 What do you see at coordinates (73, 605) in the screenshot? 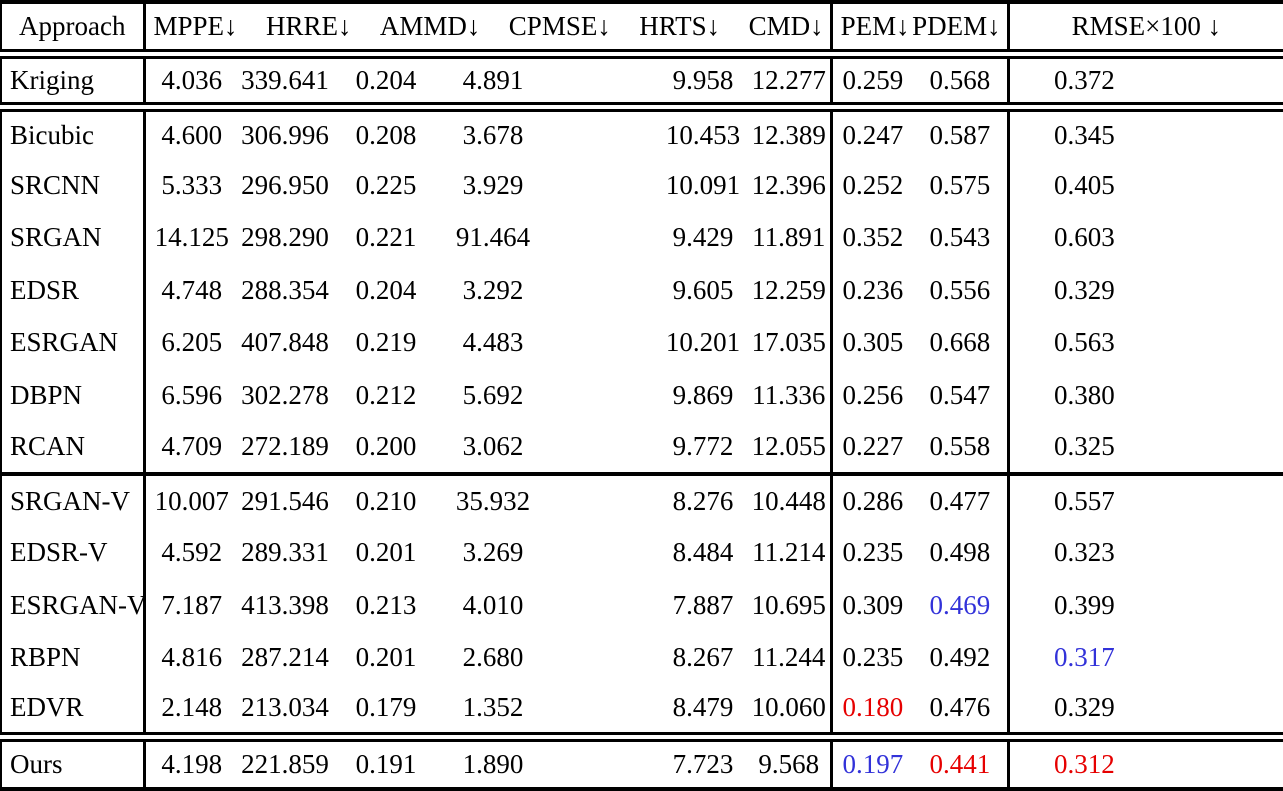
I see `approach-cell: ESRGAN-V` at bounding box center [73, 605].